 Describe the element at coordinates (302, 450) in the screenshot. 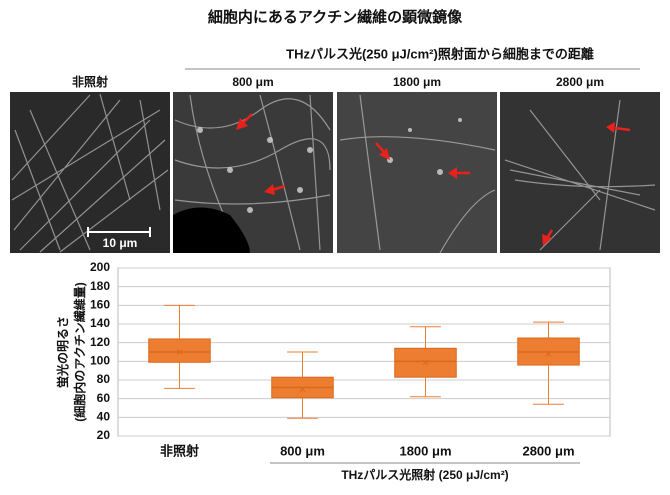

I see `x-tick-label: 800 μm` at that location.